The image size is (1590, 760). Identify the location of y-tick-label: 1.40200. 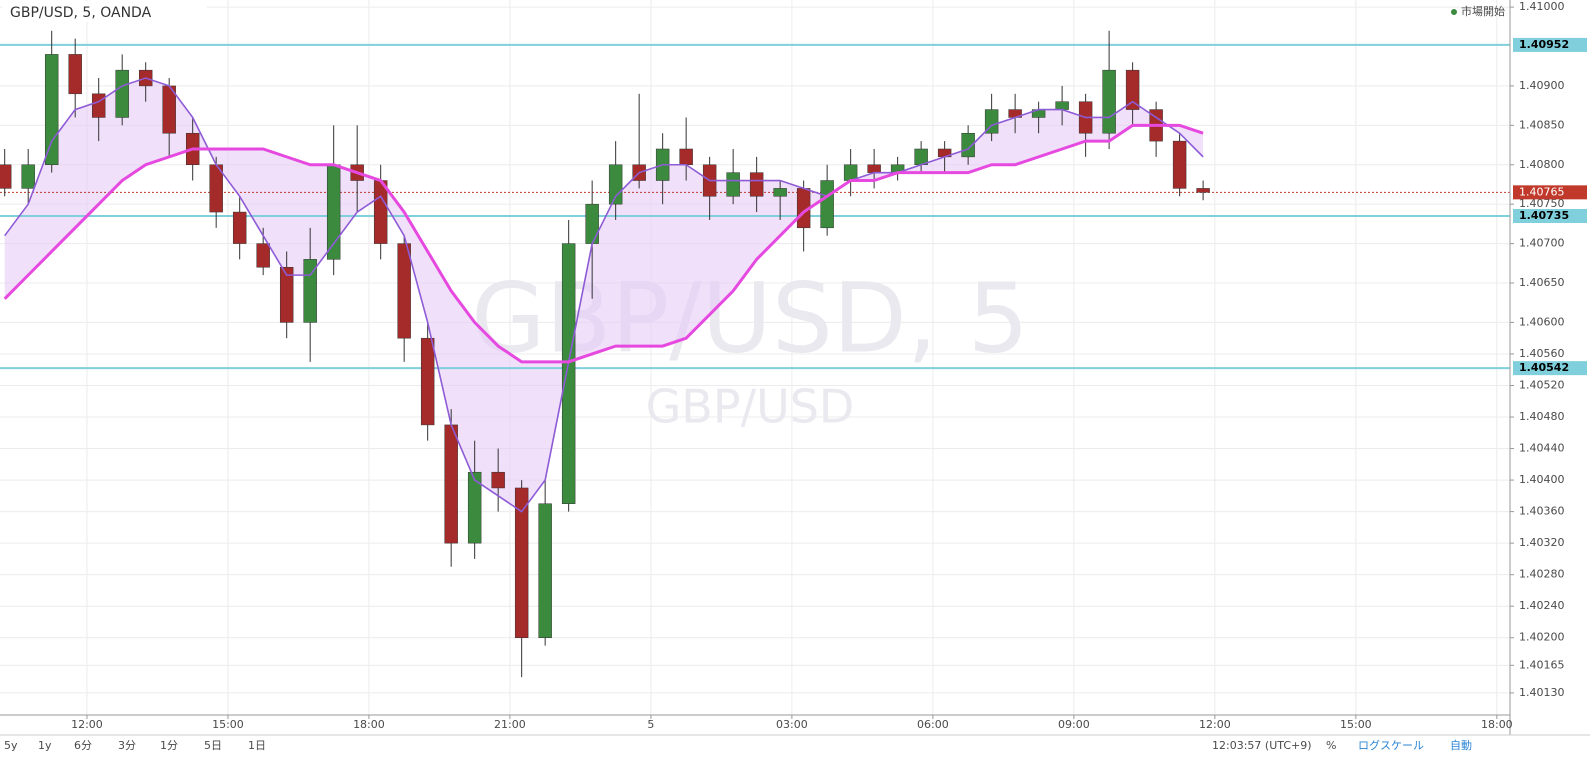
(1542, 637).